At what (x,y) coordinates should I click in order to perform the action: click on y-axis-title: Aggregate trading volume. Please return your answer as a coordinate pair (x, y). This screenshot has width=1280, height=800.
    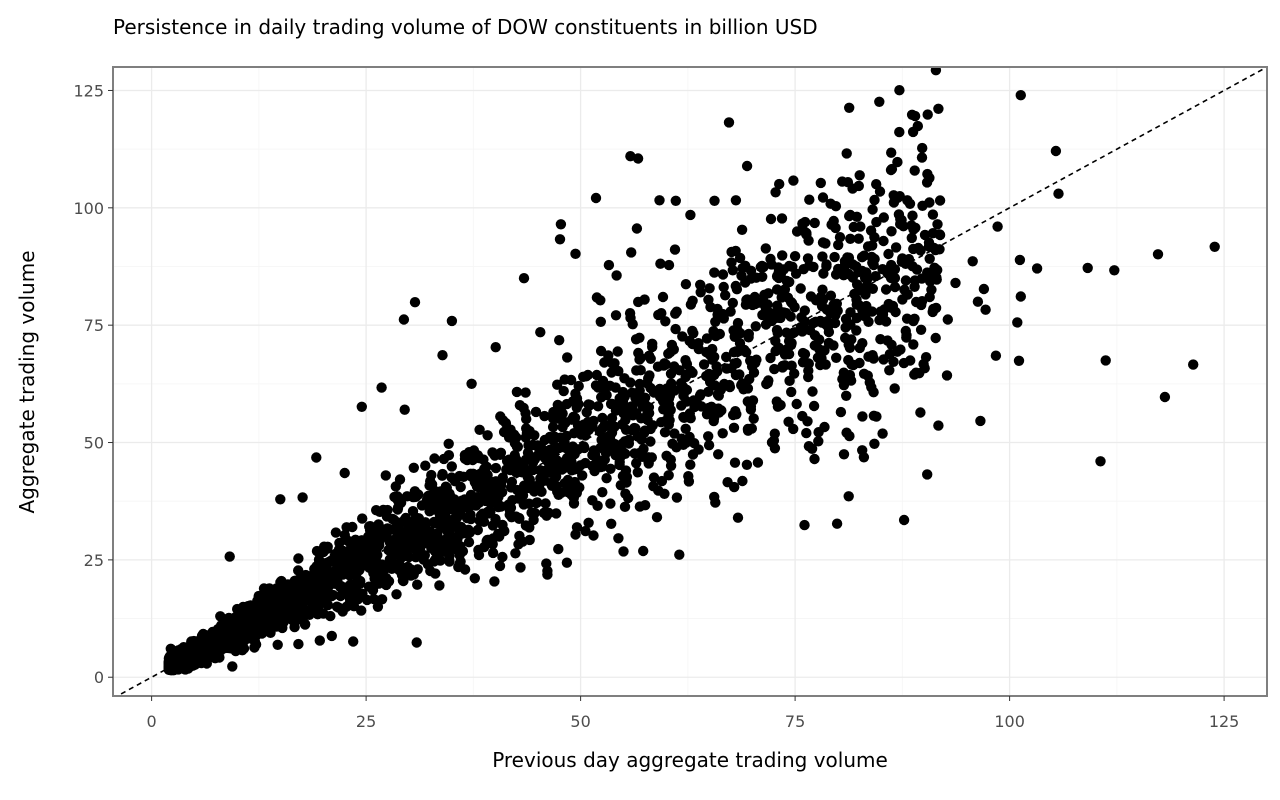
    Looking at the image, I should click on (27, 381).